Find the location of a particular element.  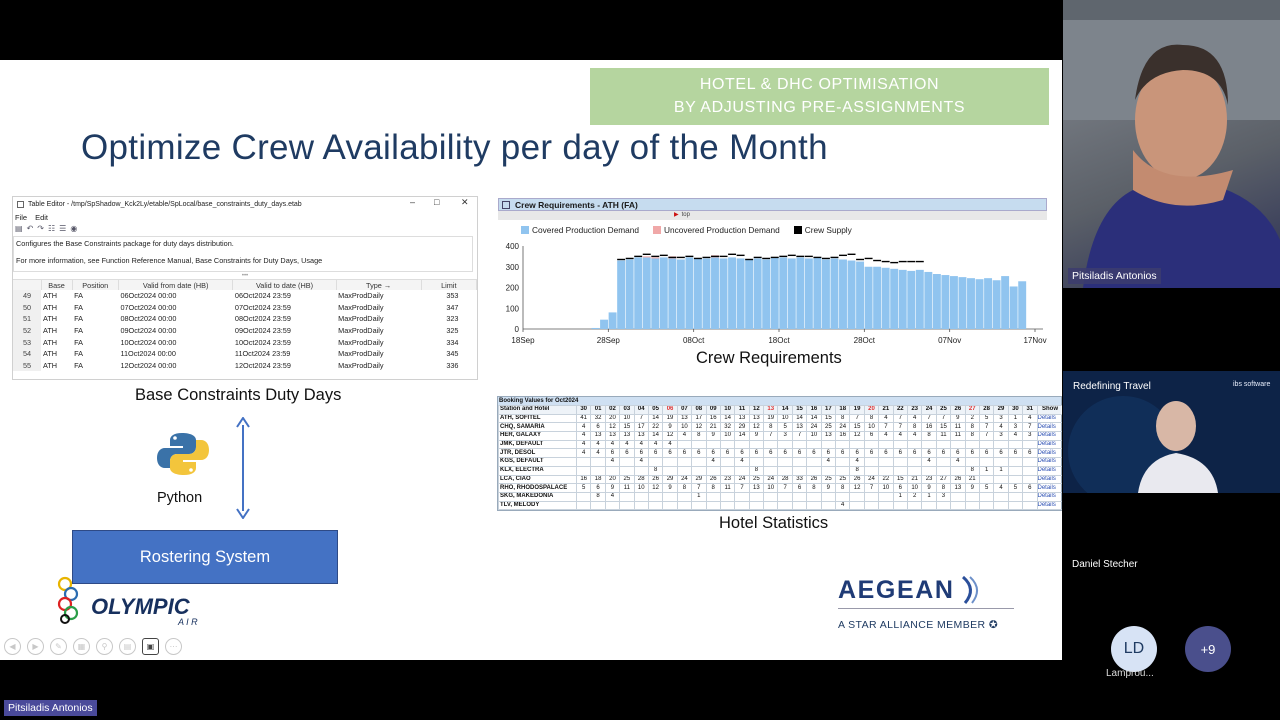

splitter-grip: ••• is located at coordinates (245, 276).